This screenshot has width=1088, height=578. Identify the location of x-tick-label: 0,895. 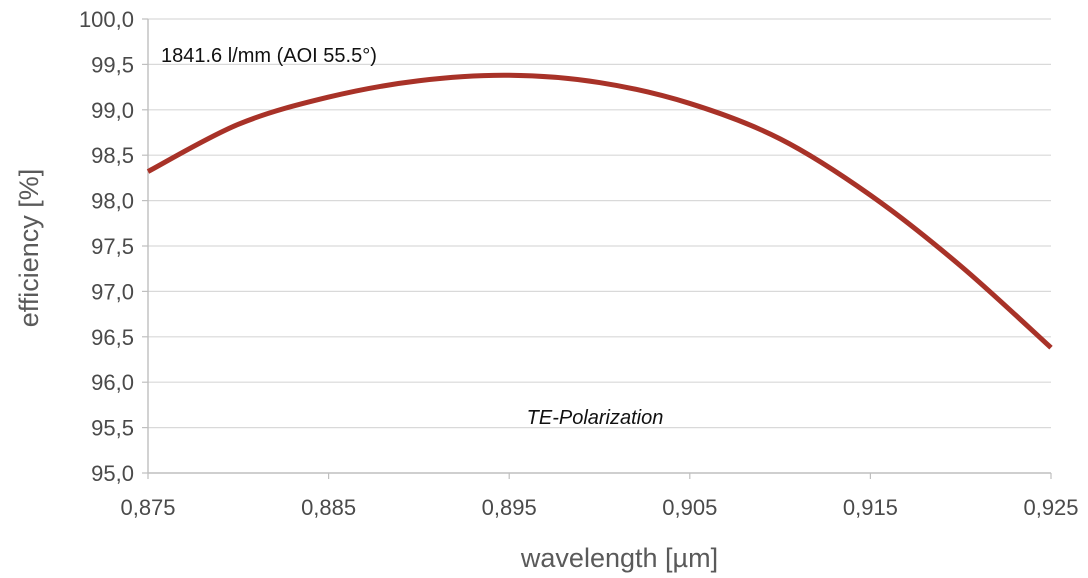
(509, 507).